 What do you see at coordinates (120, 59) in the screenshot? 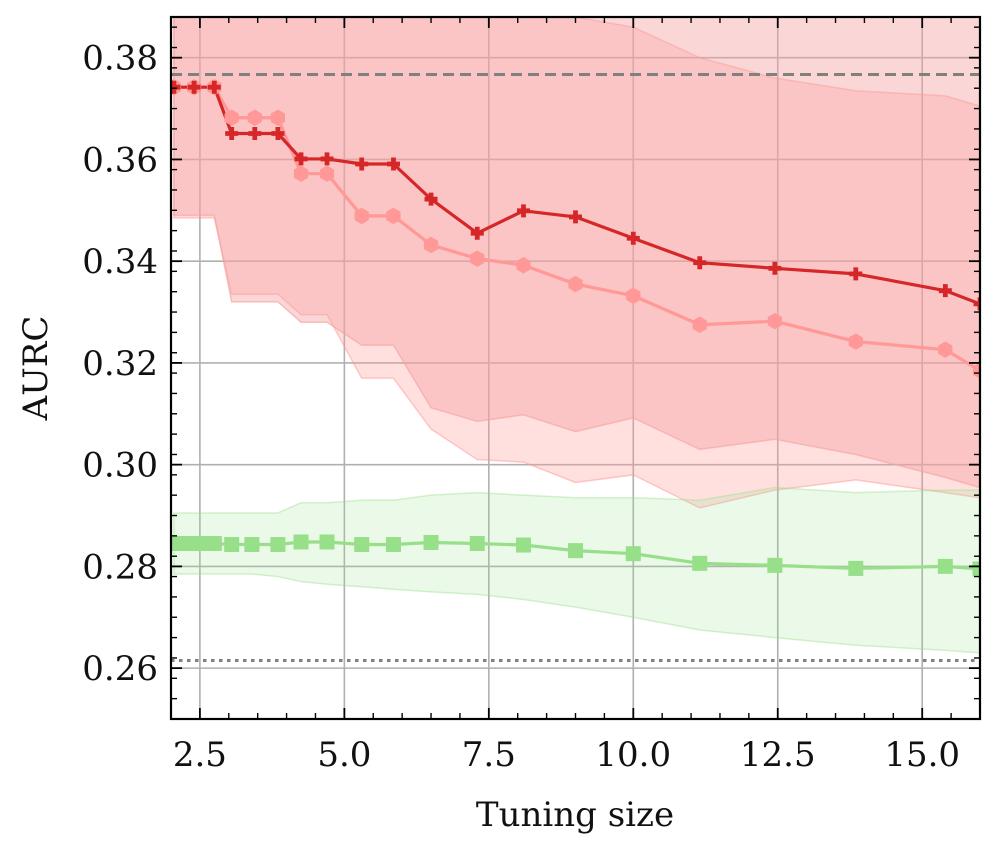
I see `y-tick-label: 0.38` at bounding box center [120, 59].